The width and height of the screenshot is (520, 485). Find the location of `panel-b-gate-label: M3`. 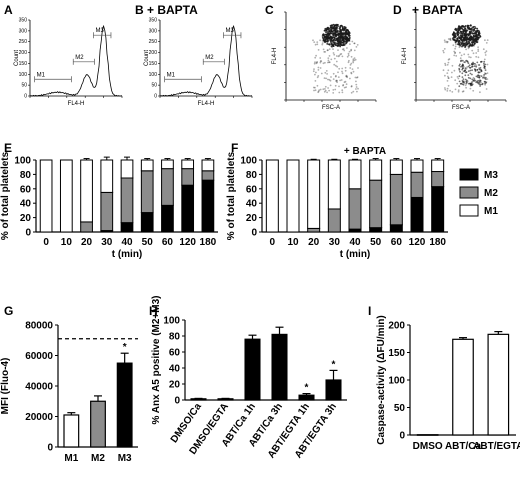

panel-b-gate-label: M3 is located at coordinates (229, 31).